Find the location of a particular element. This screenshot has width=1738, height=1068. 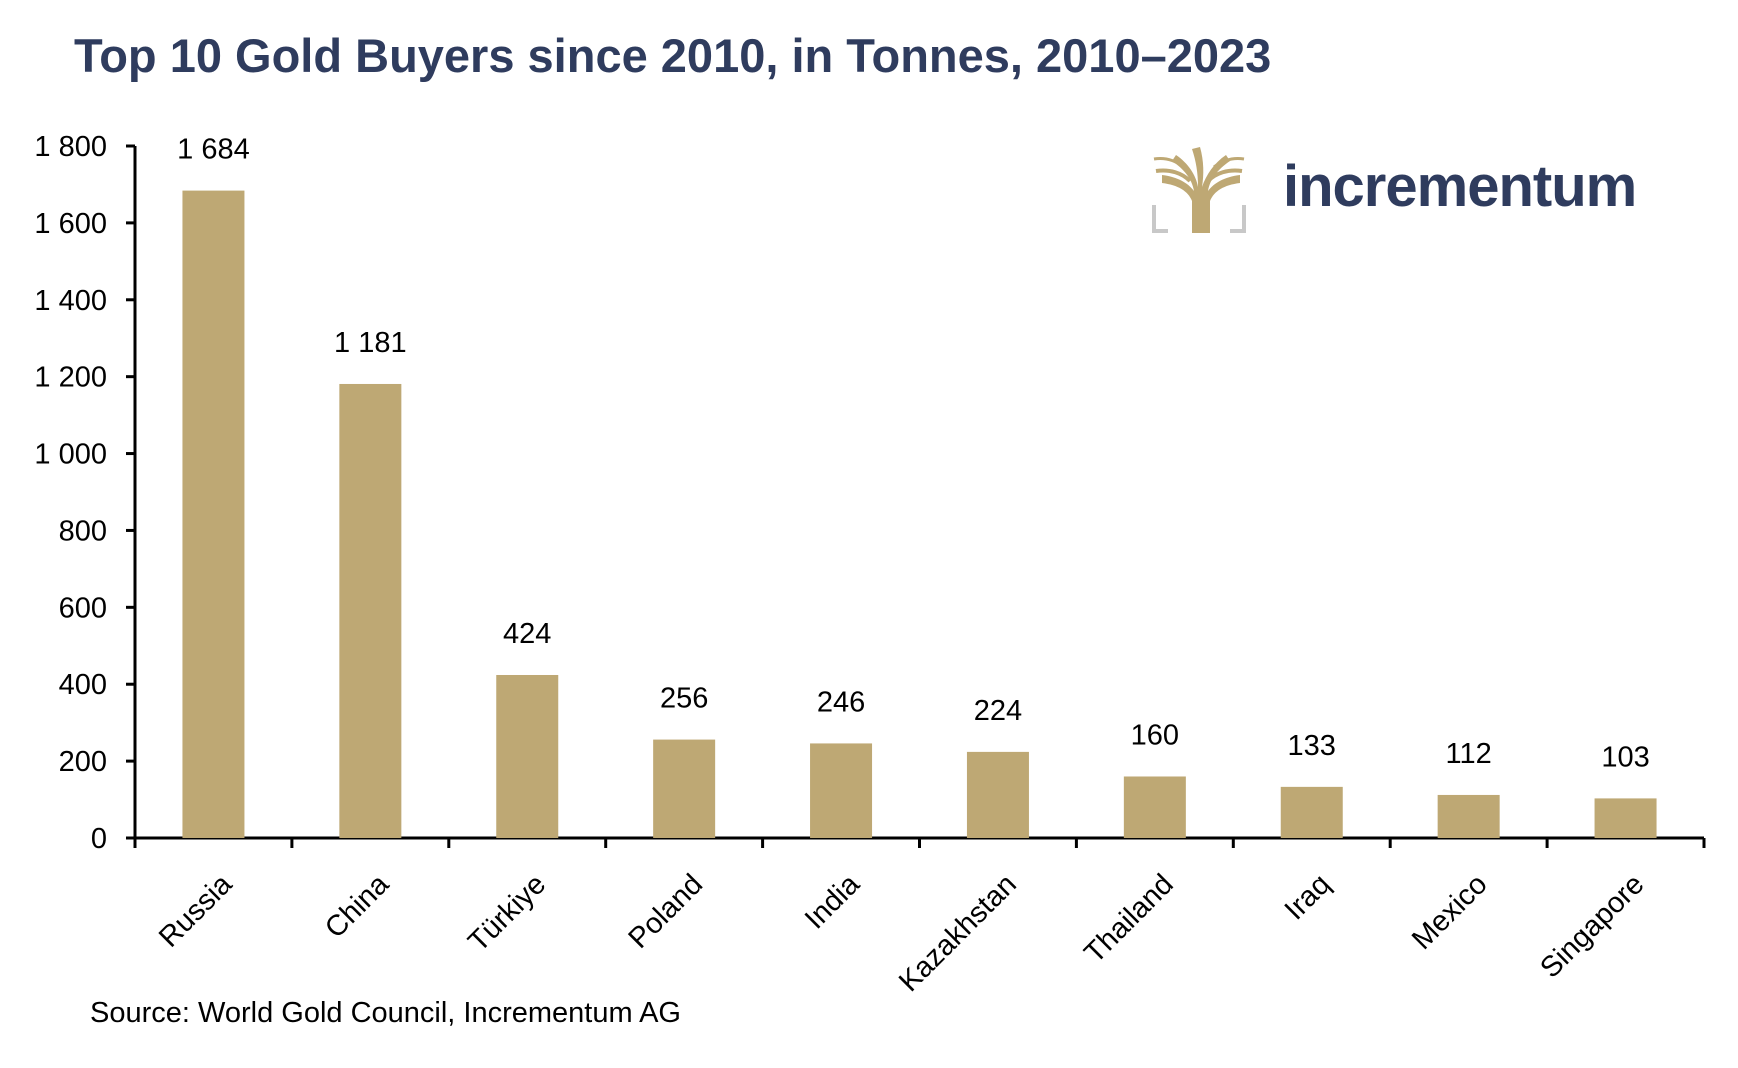

y-tick-label: 1 600 is located at coordinates (70, 224).